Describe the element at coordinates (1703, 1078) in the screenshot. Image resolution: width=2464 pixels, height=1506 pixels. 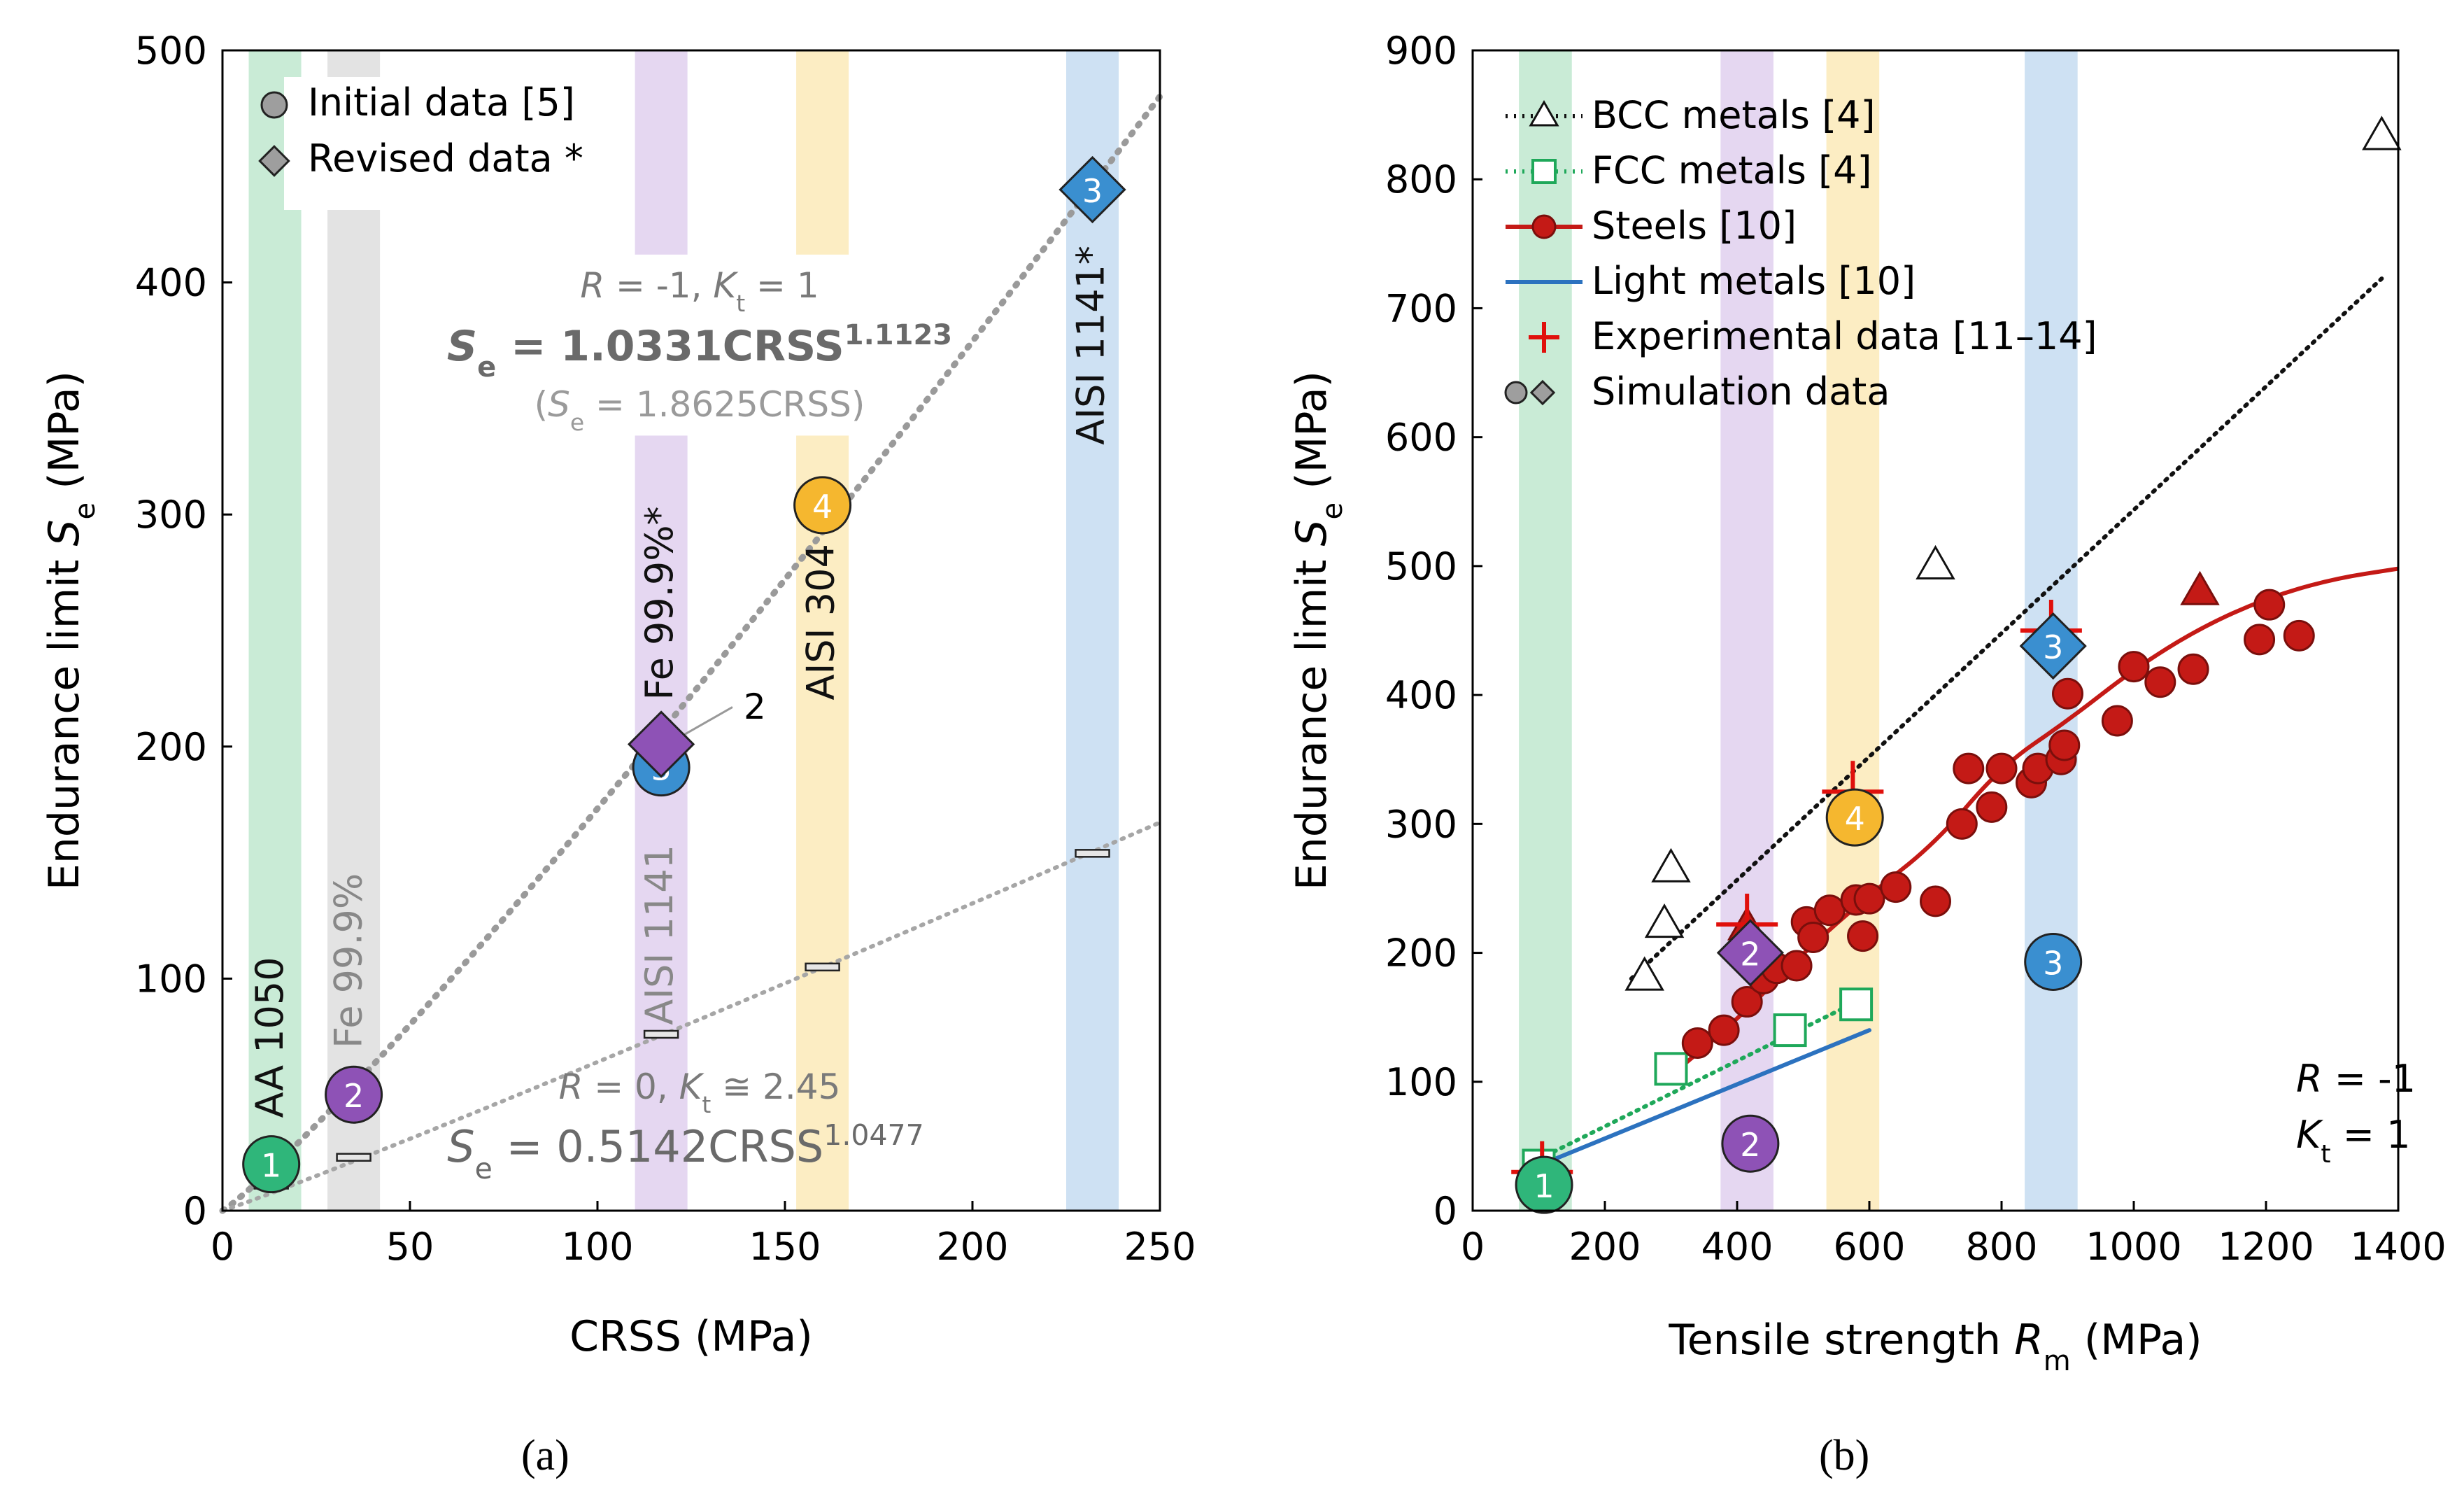
I see `fcc-trend-line` at that location.